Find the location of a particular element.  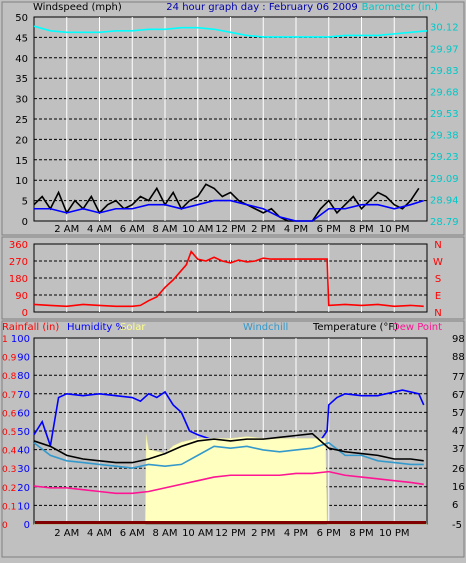

rainfall-tick-label: 0.9 is located at coordinates (9, 359).